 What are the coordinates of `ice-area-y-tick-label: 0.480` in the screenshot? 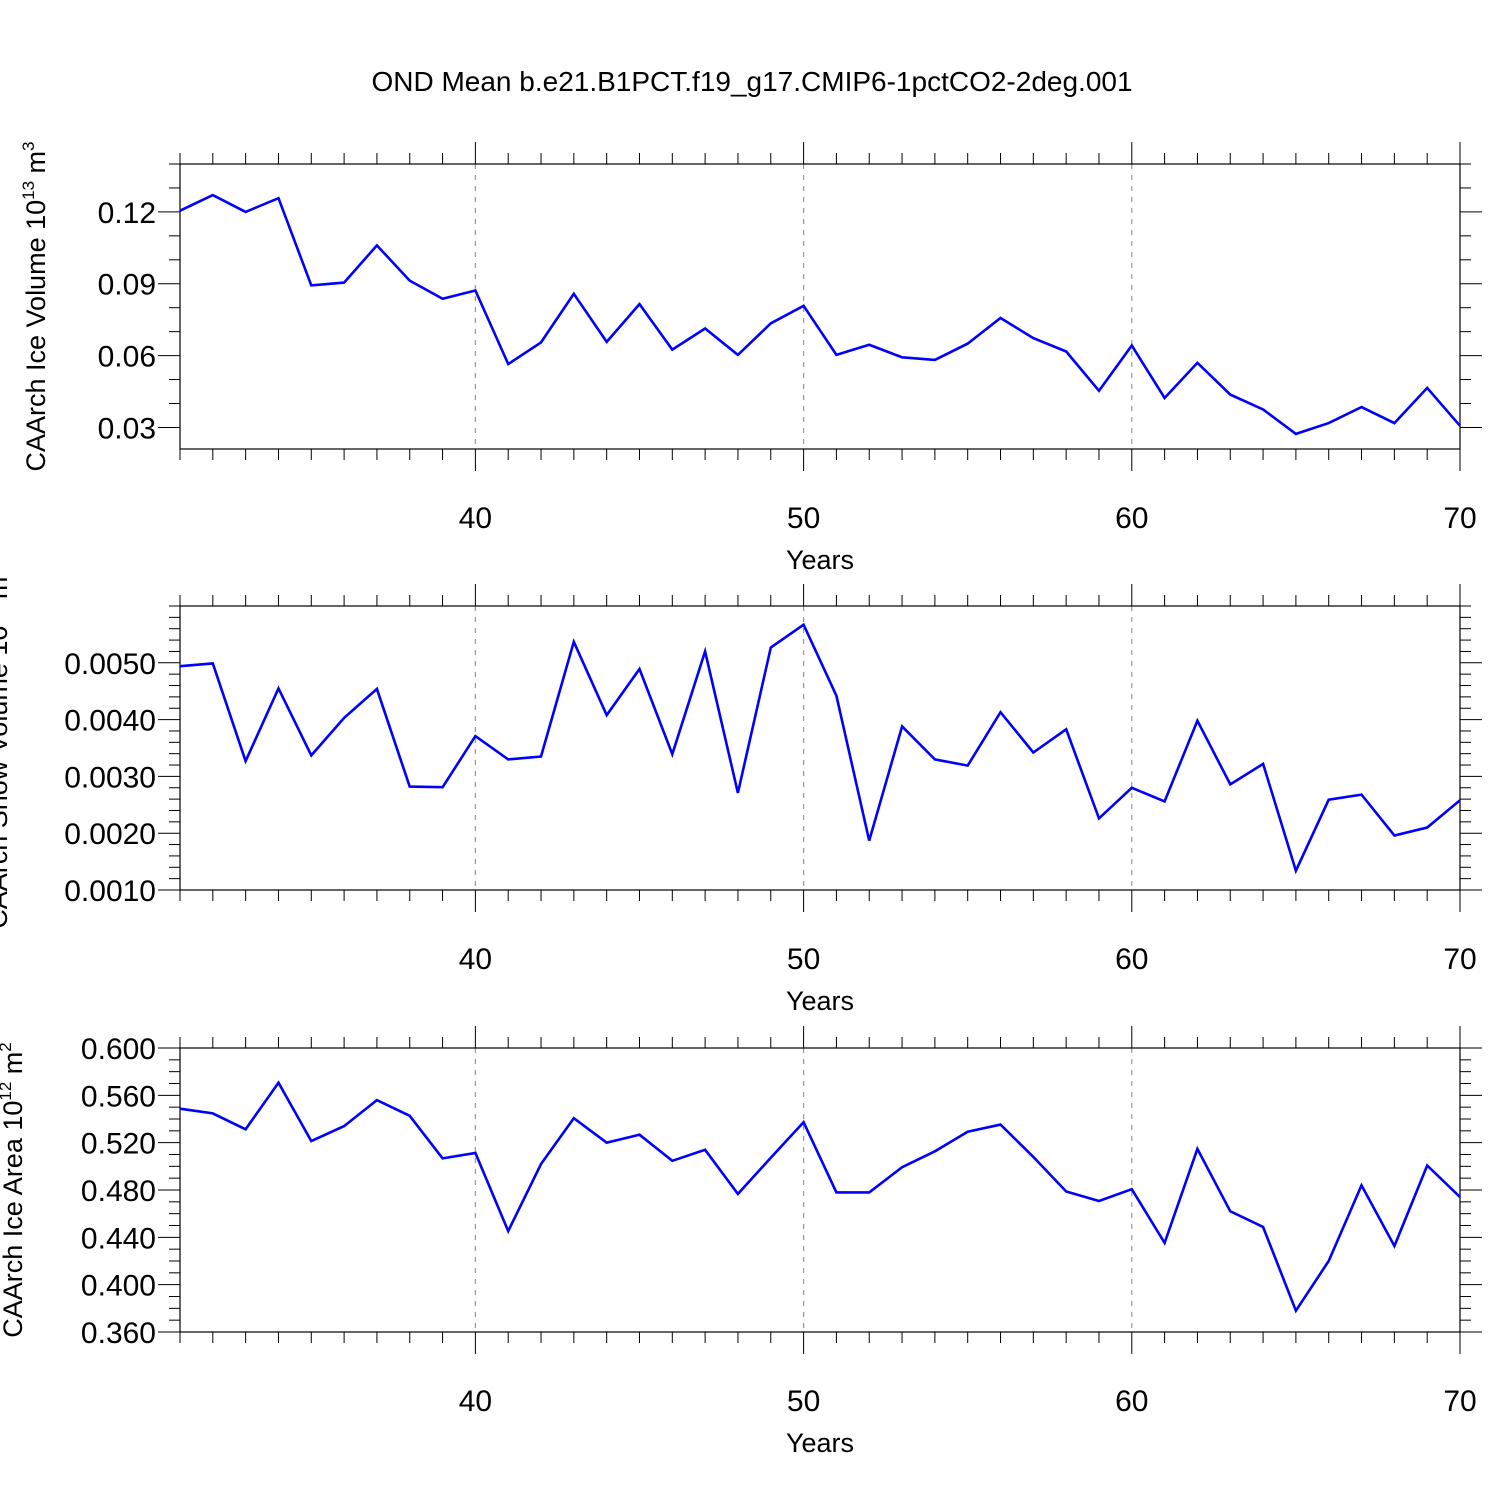 It's located at (118, 1191).